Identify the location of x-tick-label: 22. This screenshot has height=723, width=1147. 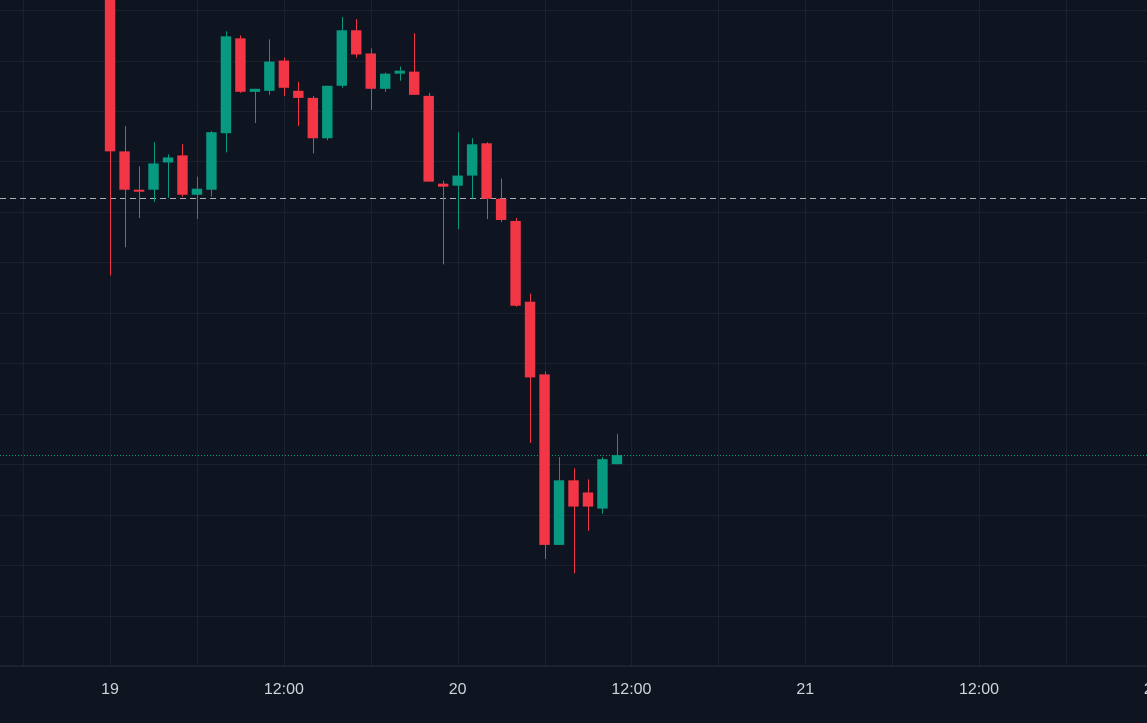
(1145, 689).